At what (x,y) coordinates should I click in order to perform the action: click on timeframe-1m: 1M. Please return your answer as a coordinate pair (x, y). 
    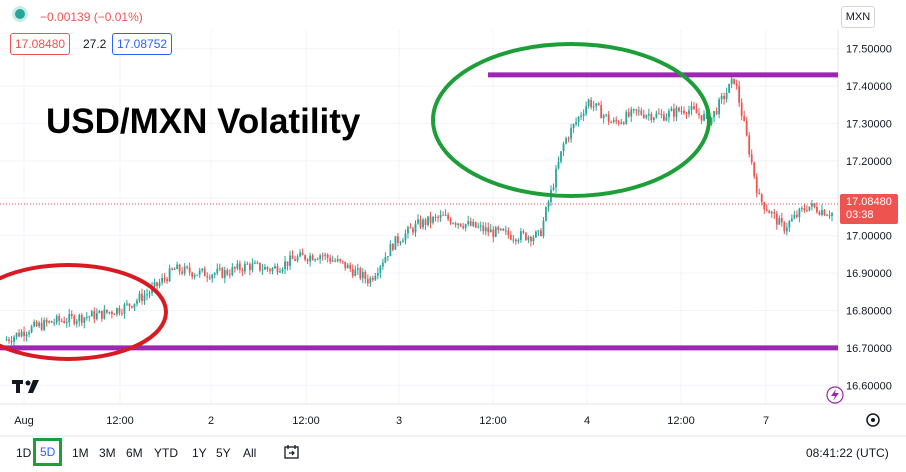
    Looking at the image, I should click on (80, 453).